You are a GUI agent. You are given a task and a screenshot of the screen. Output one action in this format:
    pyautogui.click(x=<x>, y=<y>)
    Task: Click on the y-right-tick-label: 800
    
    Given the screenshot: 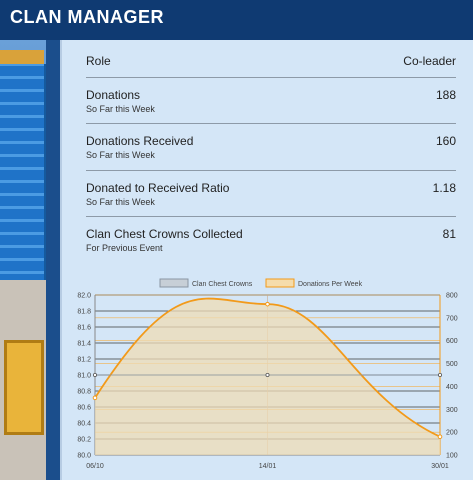 What is the action you would take?
    pyautogui.click(x=452, y=296)
    